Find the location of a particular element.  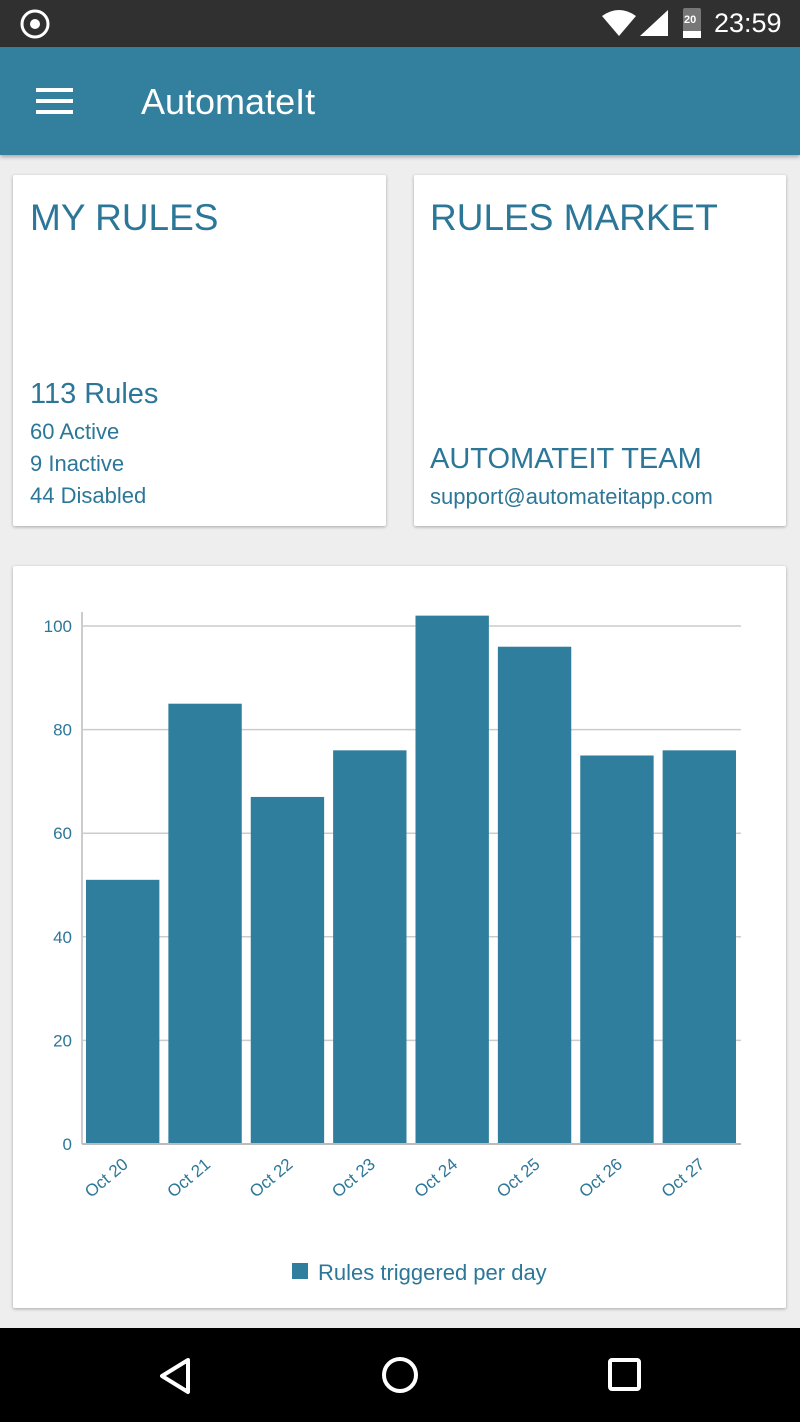

recents-icon is located at coordinates (625, 1375).